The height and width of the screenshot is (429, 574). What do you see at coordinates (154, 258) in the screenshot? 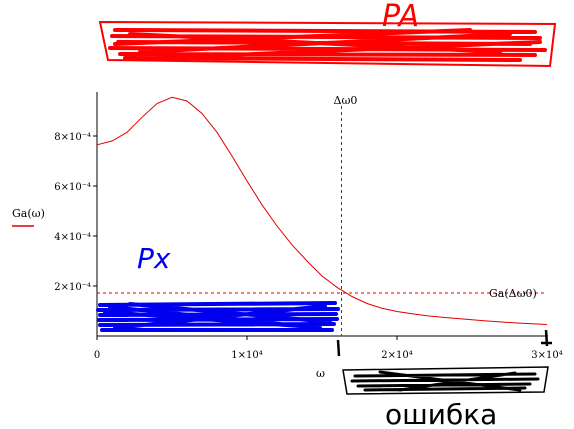
I see `px-handwritten-label: Px` at bounding box center [154, 258].